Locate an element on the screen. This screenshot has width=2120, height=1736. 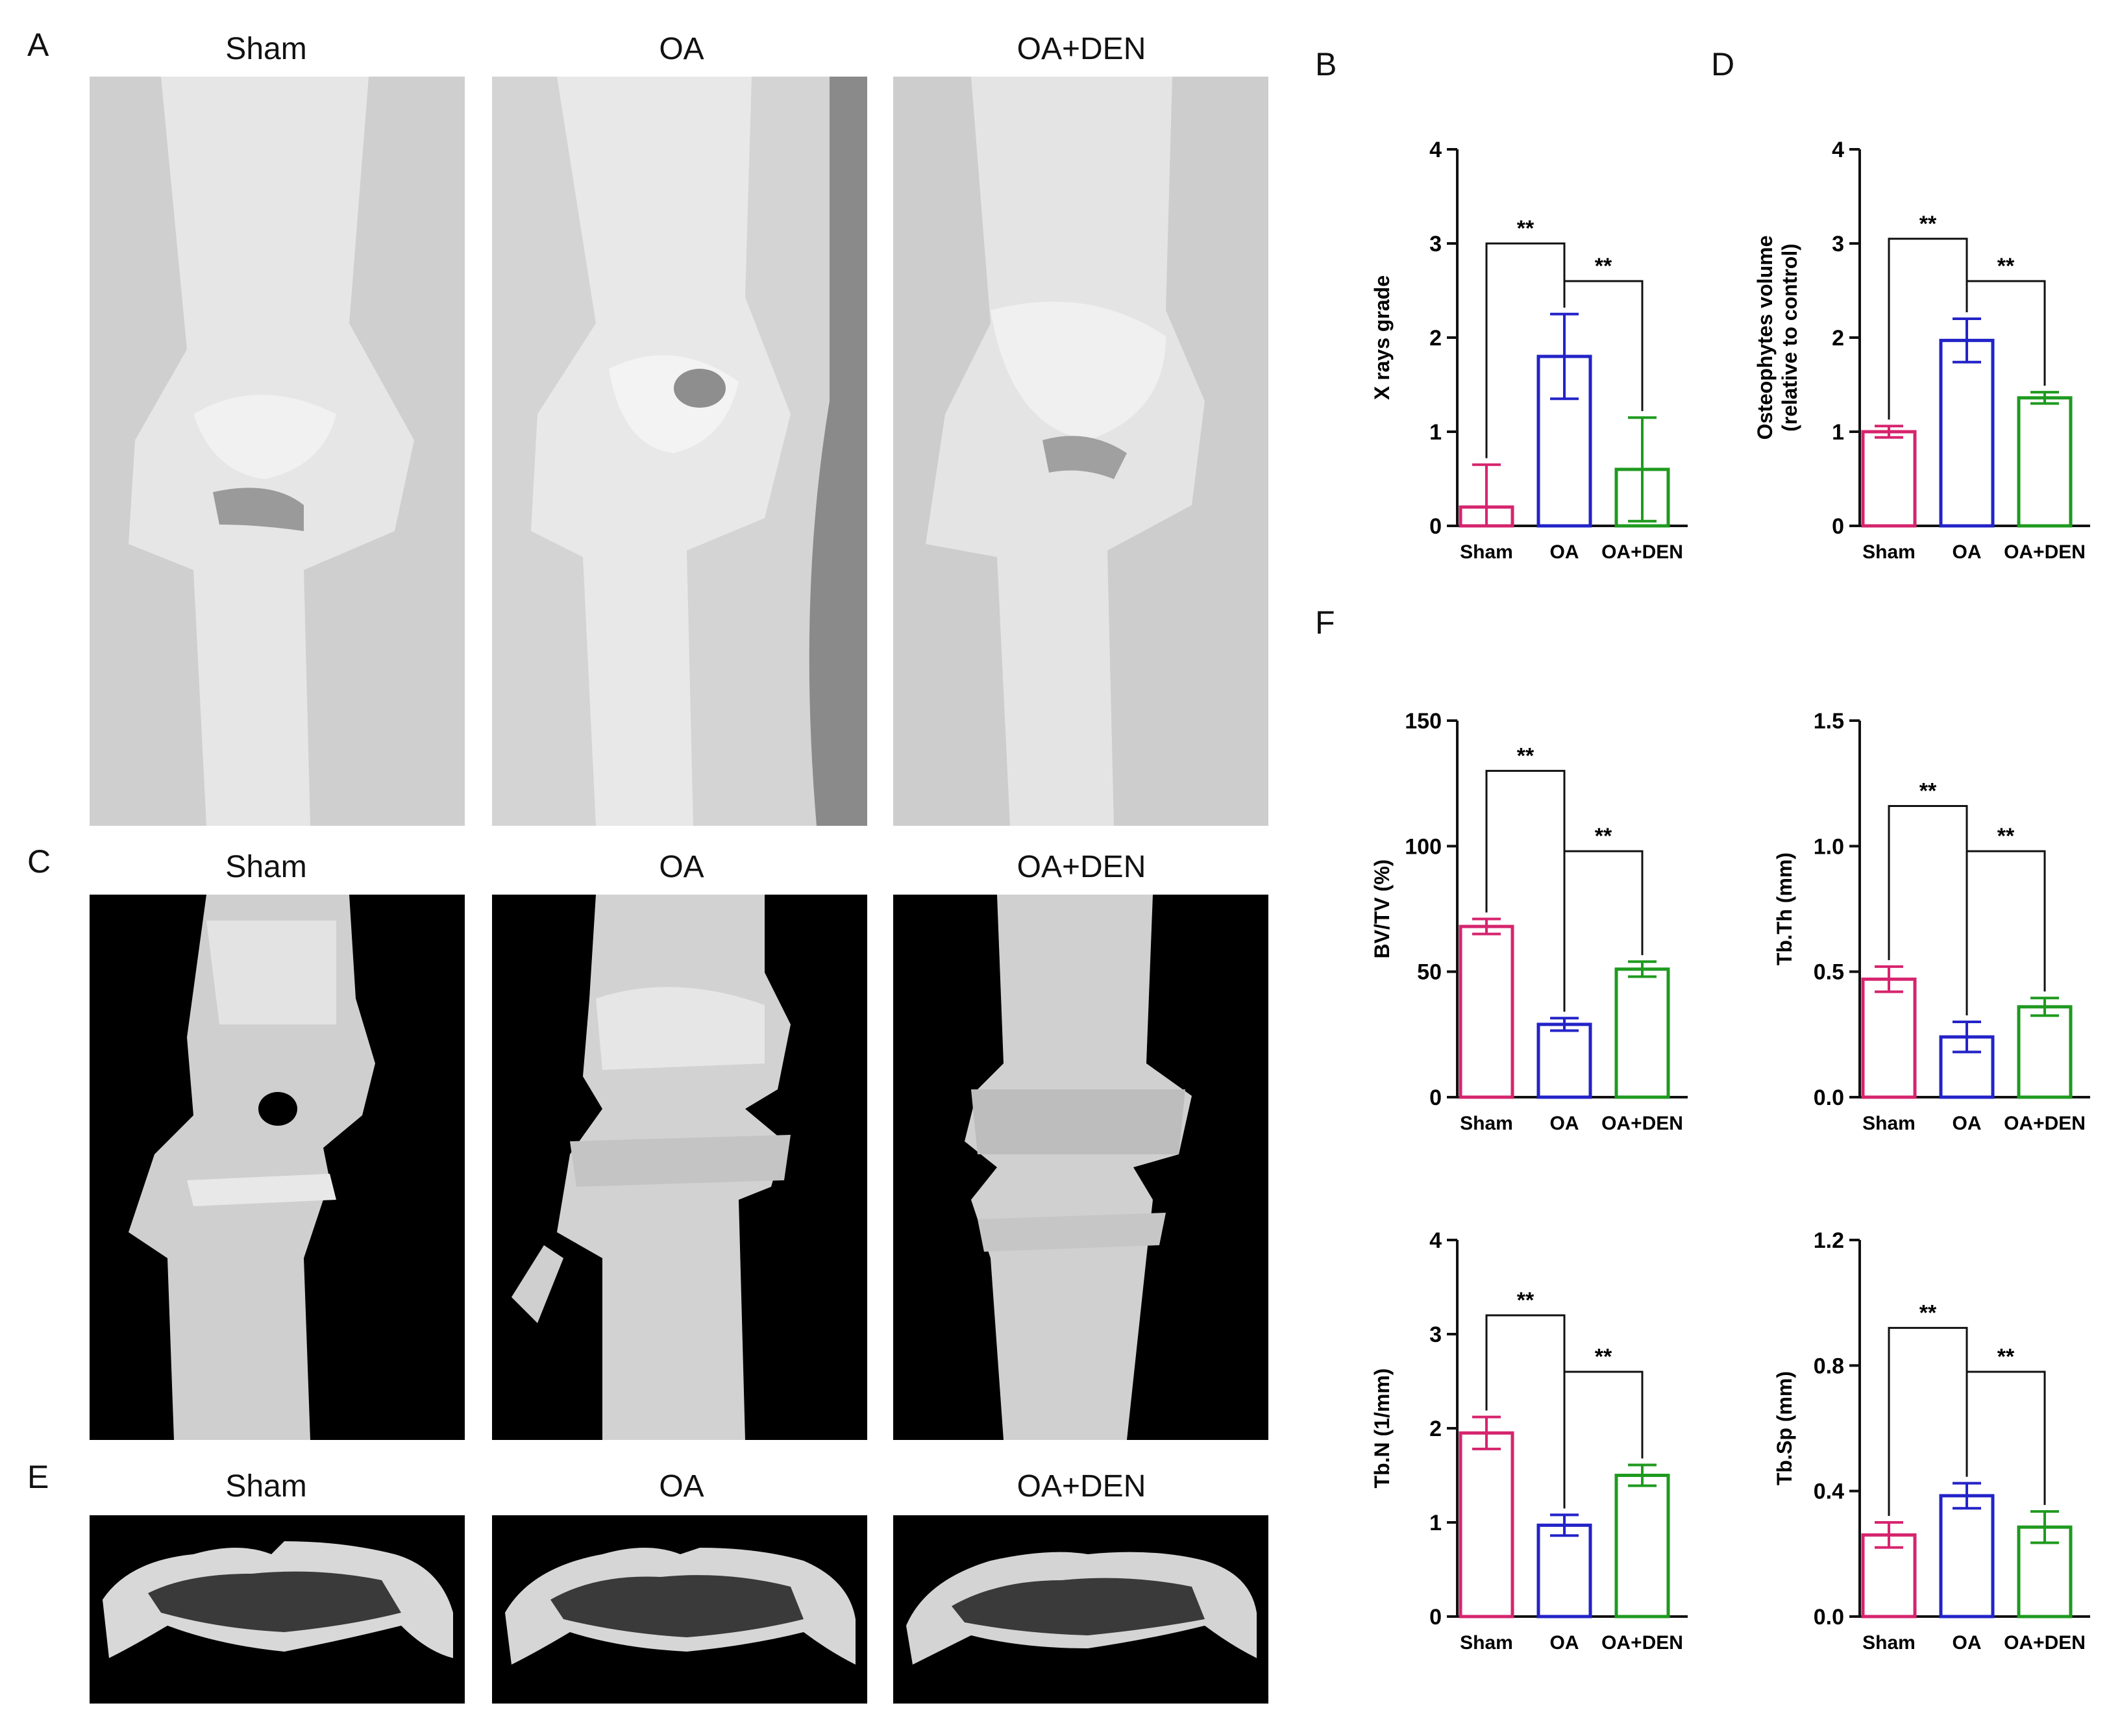
chart-tb-sp: 0.0 0.4 0.8 1.2 Tb.Sp (mm) Sham OA OA+DEN ** ** is located at coordinates (1932, 1441).